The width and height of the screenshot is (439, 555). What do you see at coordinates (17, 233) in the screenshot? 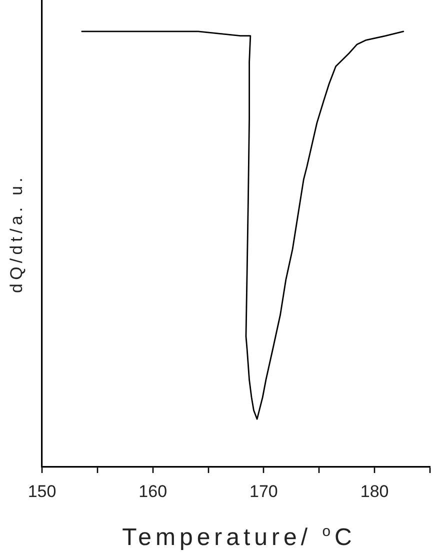
I see `y-axis-title: dQ/dt/a. u.` at bounding box center [17, 233].